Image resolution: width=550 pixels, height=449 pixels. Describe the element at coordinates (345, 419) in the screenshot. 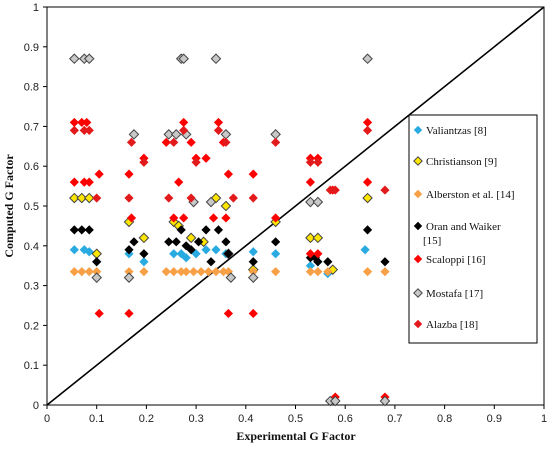

I see `x-tick-label: 0.6` at that location.